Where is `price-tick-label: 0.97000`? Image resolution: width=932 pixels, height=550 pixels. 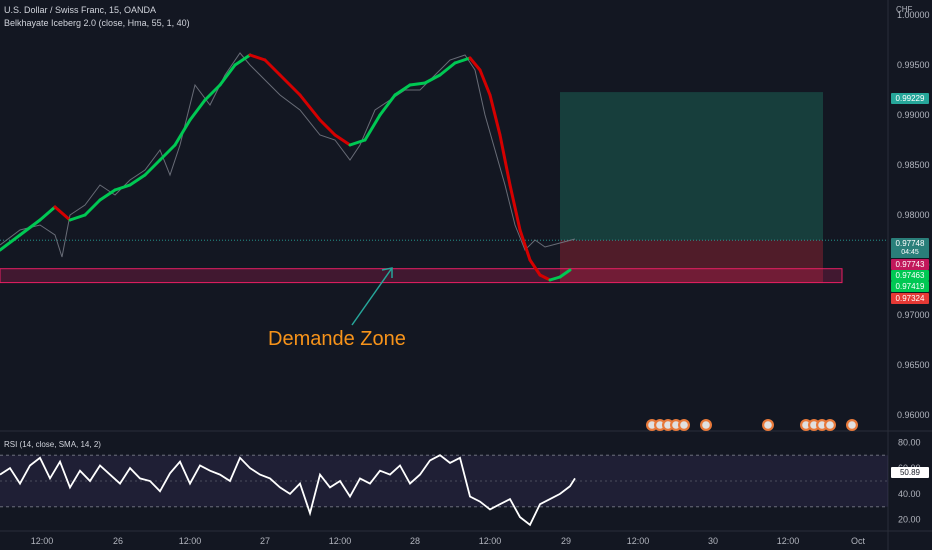
price-tick-label: 0.97000 is located at coordinates (913, 315).